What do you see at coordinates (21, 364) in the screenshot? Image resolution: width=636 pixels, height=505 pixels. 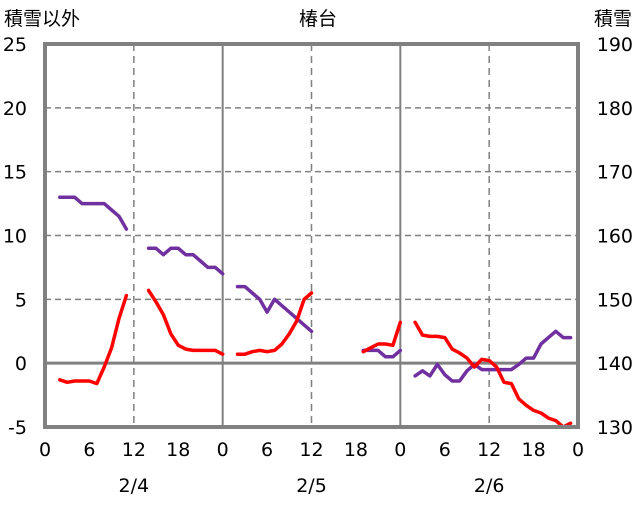 I see `y-left-tick-label: 0` at bounding box center [21, 364].